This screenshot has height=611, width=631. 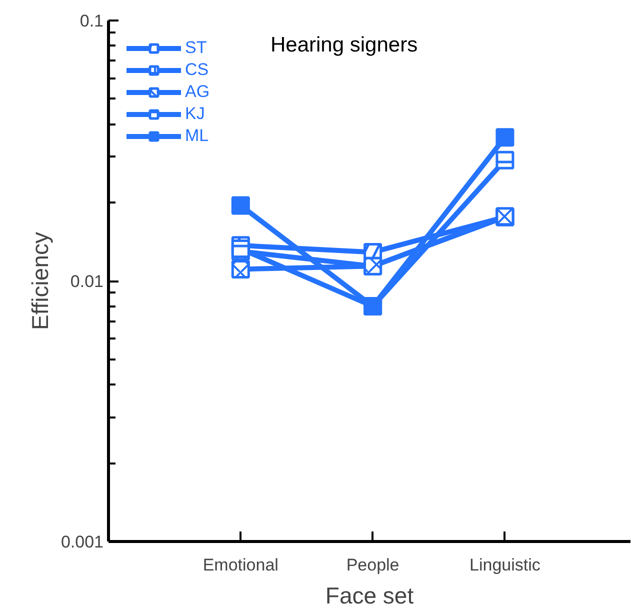 What do you see at coordinates (92, 21) in the screenshot?
I see `y-tick-label: 0.1` at bounding box center [92, 21].